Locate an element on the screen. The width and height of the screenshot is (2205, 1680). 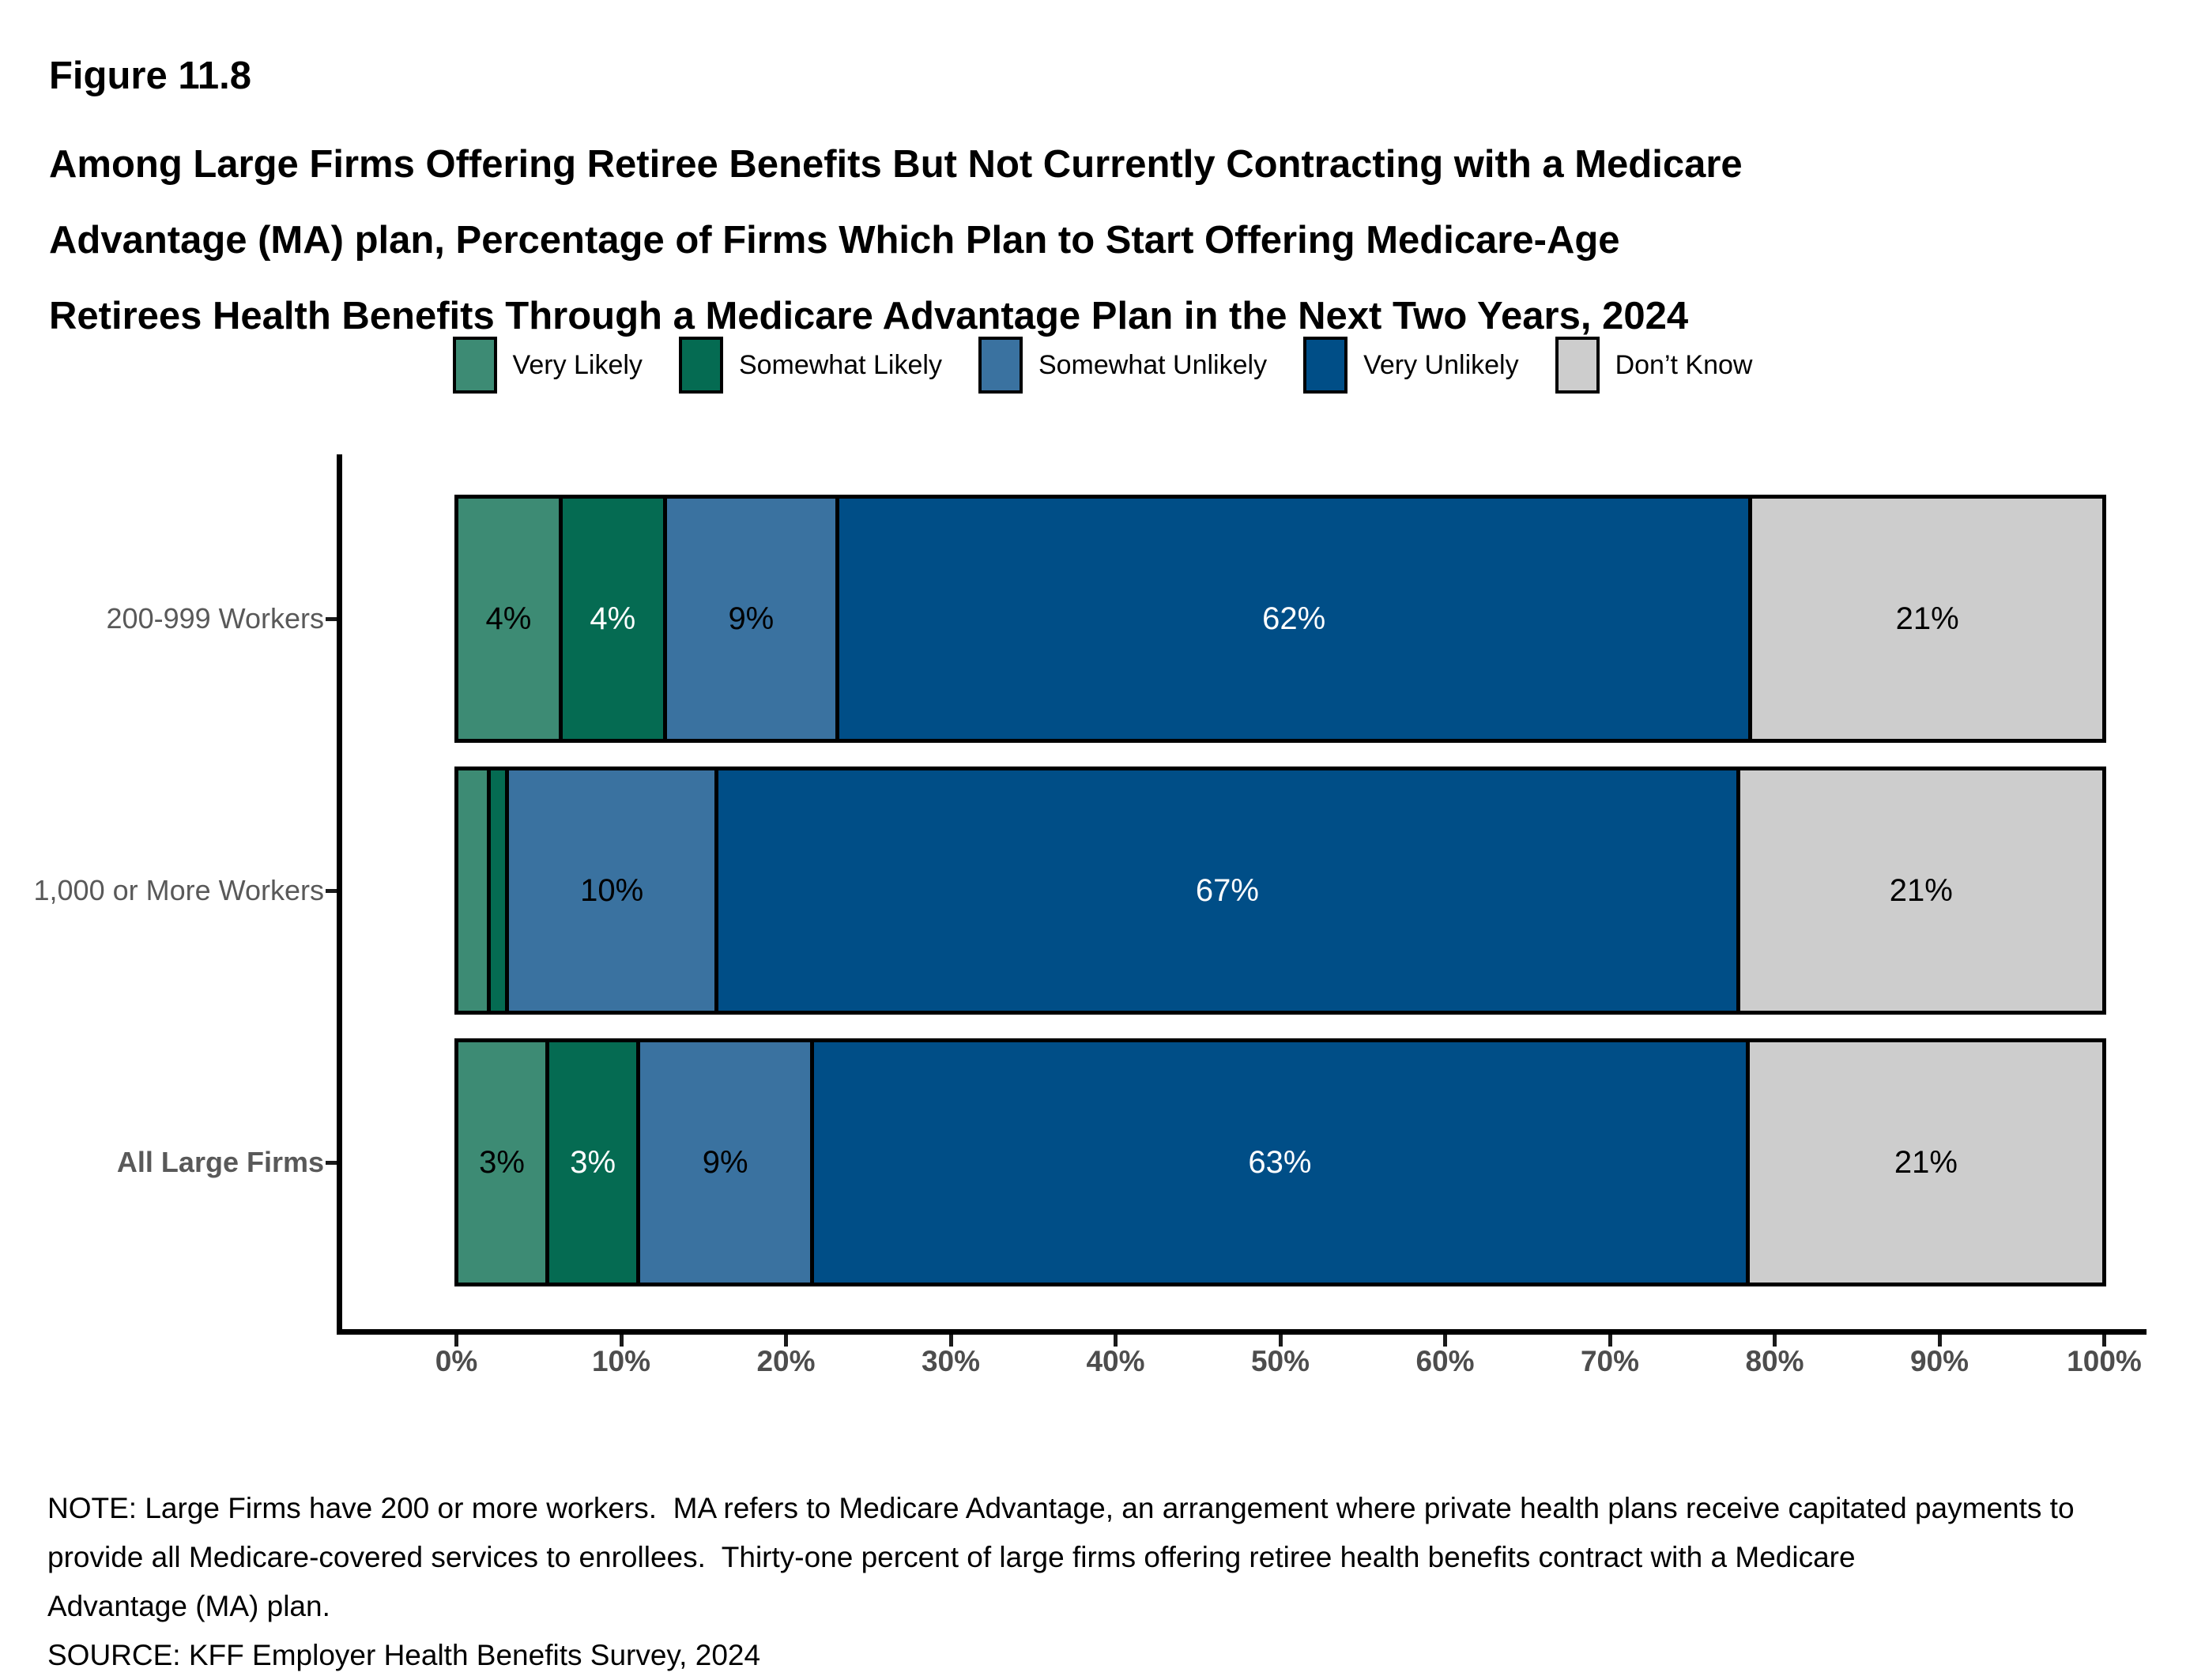
bar-value-label: 10% is located at coordinates (612, 890).